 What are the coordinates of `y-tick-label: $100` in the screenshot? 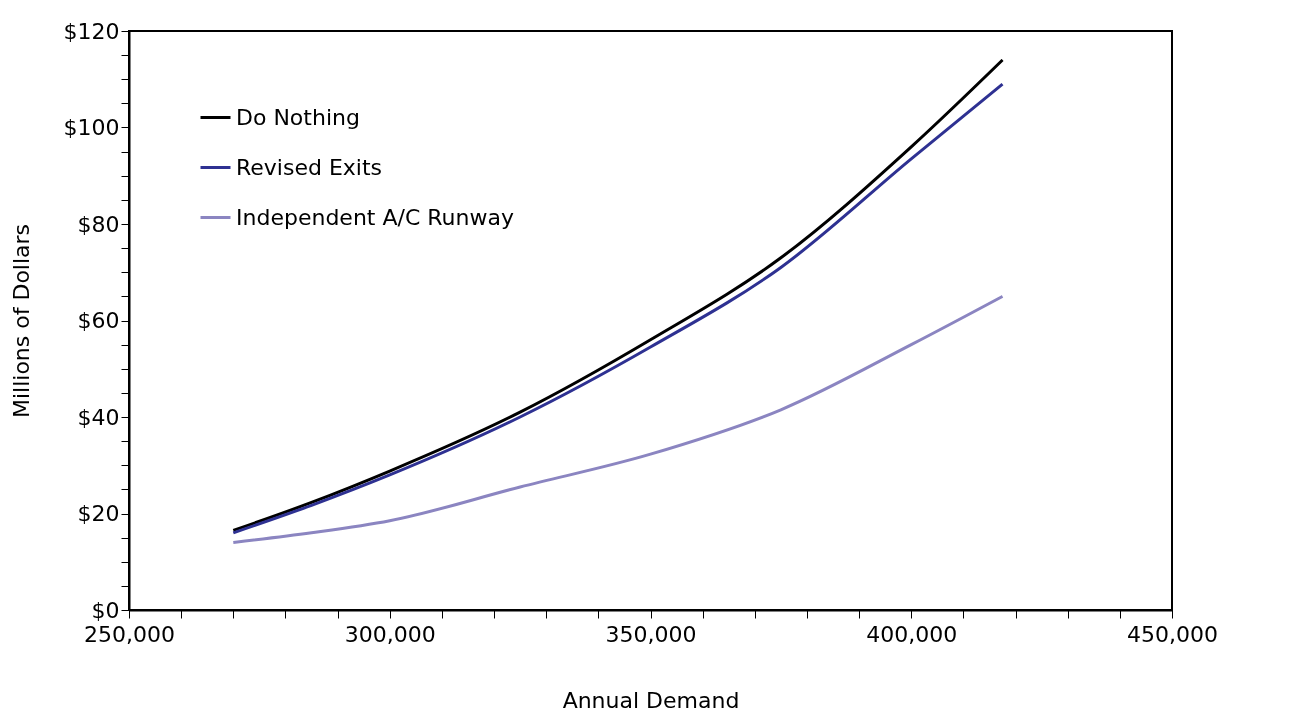 It's located at (91, 127).